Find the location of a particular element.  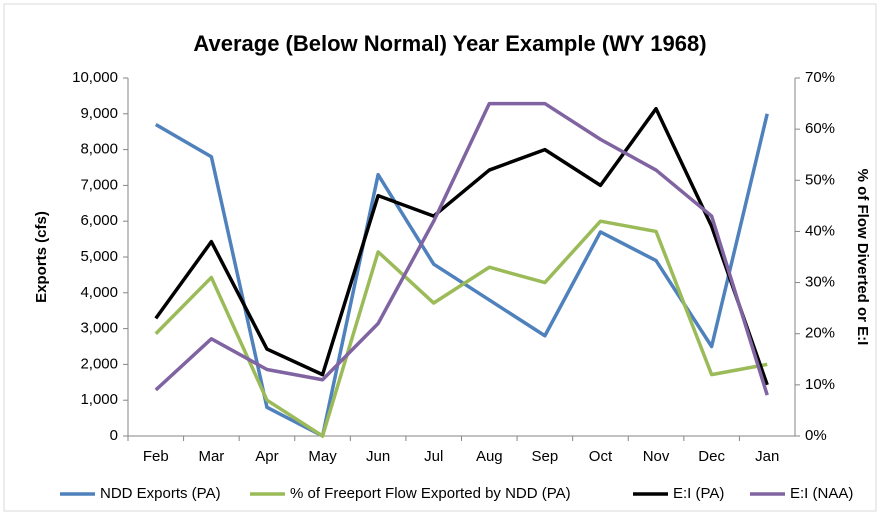

y2-axis-title: % of Flow Diverted or E:I is located at coordinates (862, 257).